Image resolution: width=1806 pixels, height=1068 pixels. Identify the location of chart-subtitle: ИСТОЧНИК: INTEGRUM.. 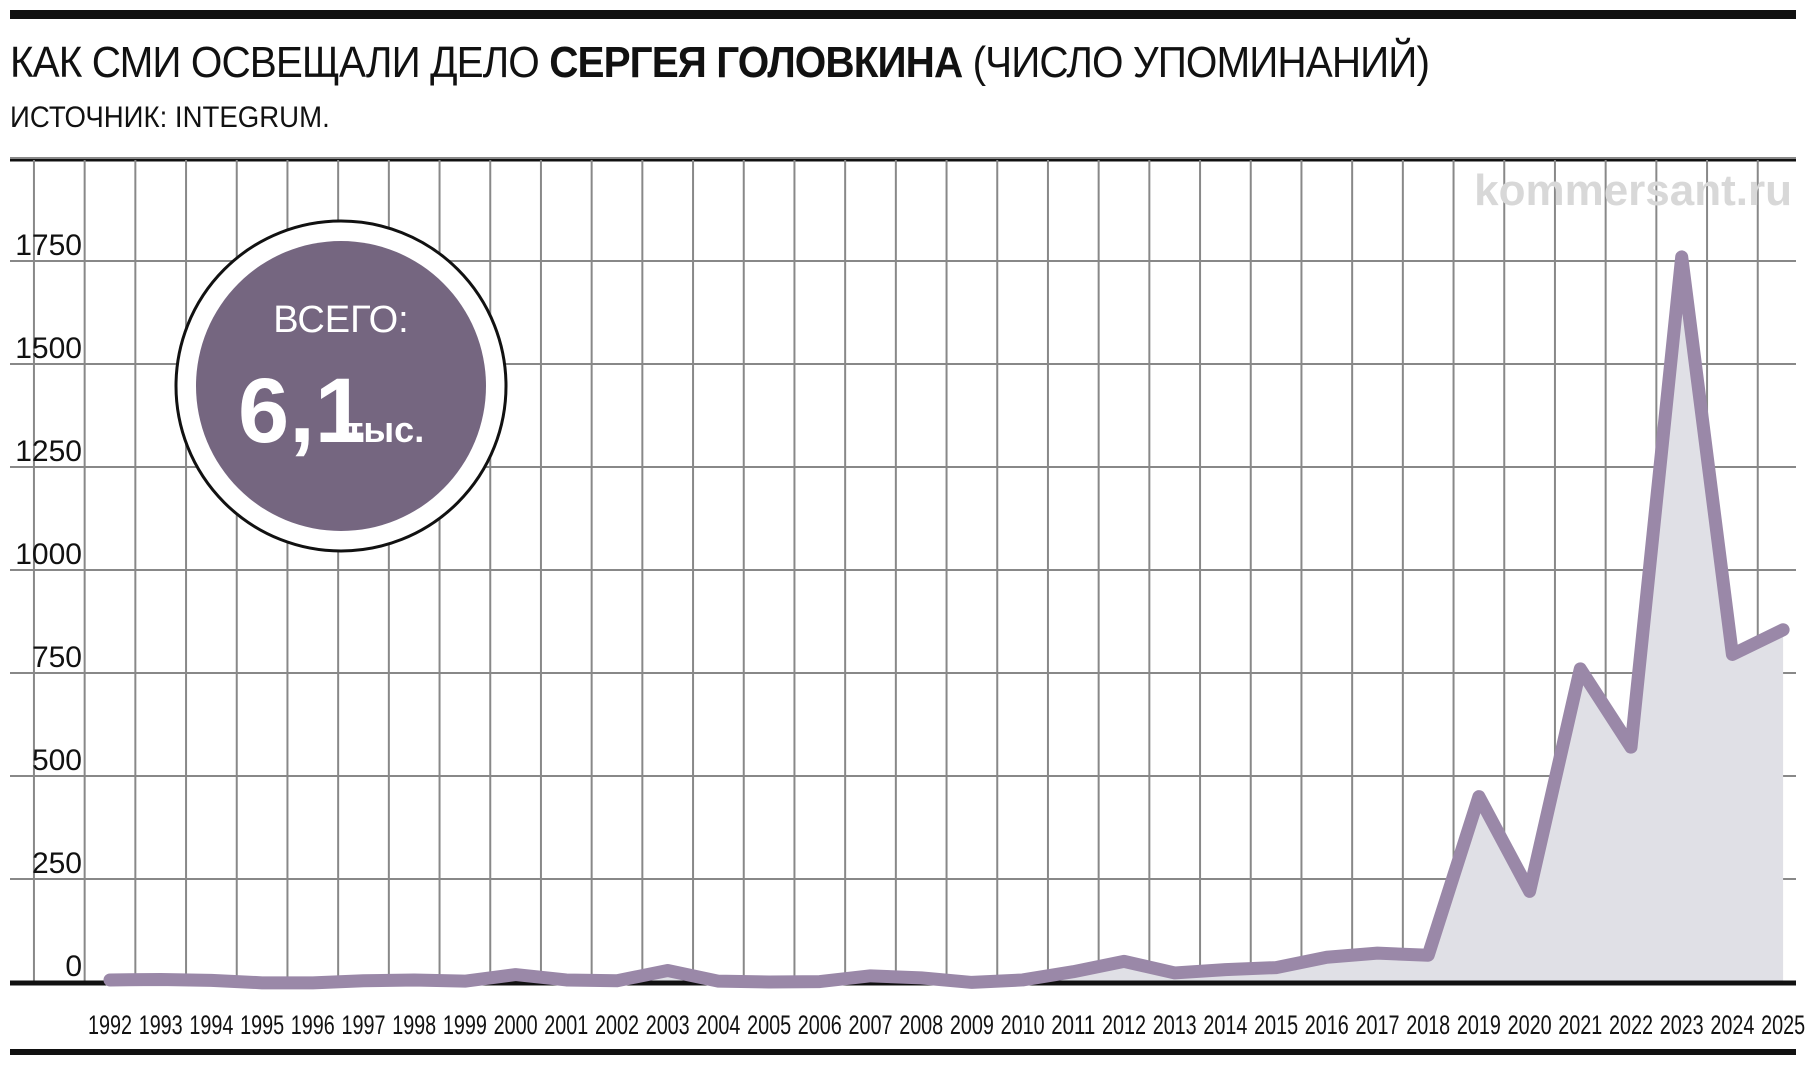
(170, 117).